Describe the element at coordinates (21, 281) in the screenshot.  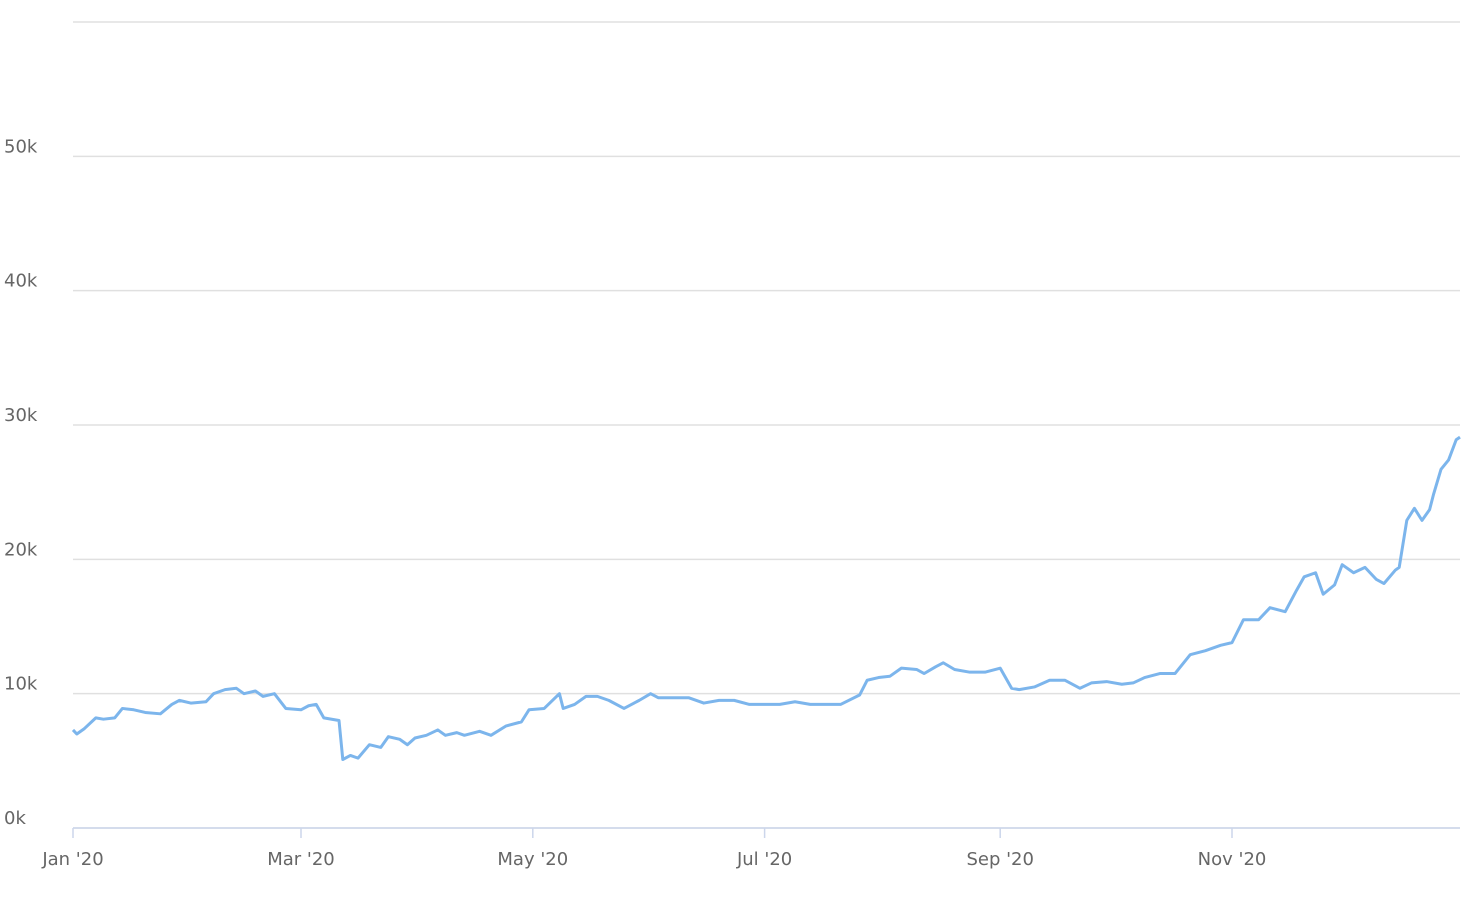
I see `y-tick-label: 40k` at that location.